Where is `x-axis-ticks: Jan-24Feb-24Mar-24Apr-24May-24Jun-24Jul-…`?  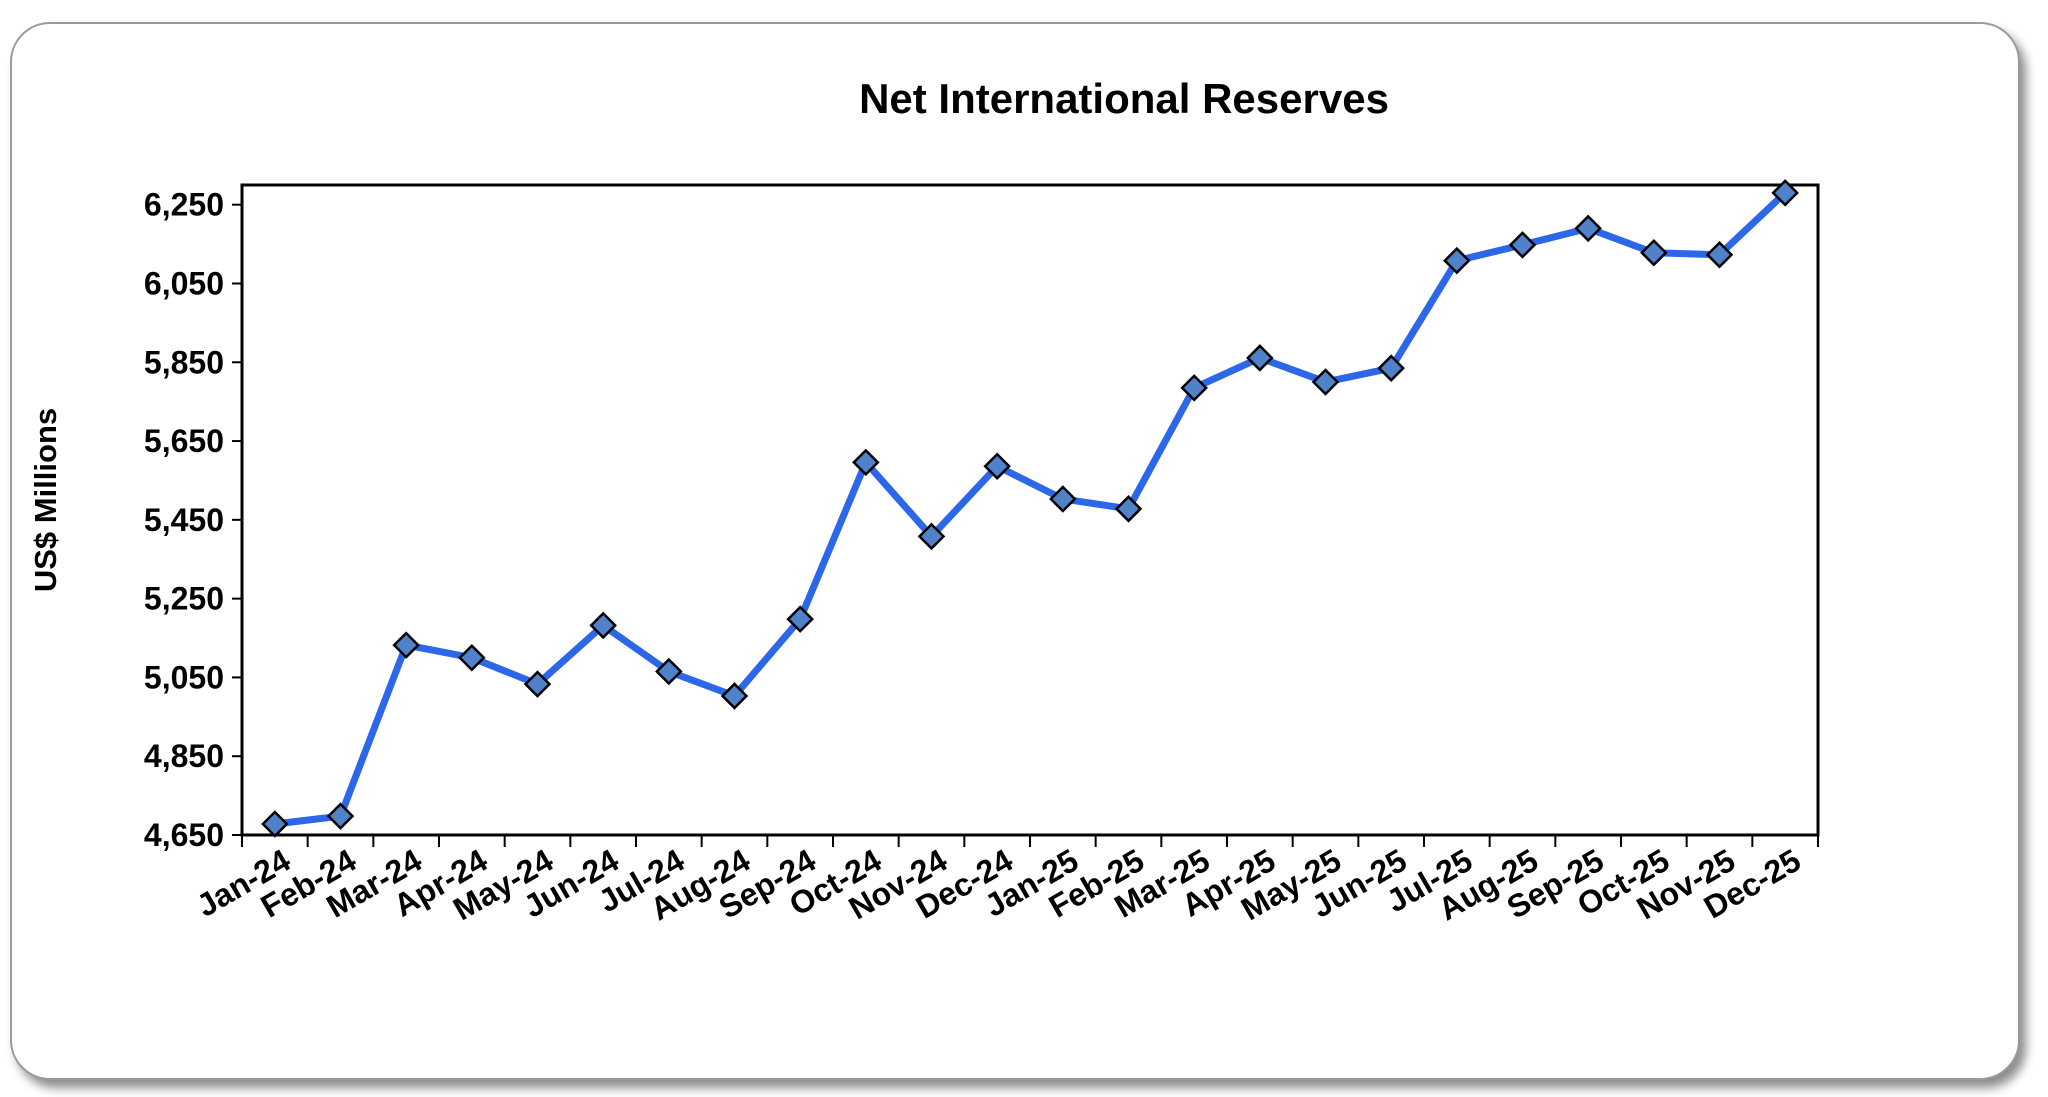 x-axis-ticks: Jan-24Feb-24Mar-24Apr-24May-24Jun-24Jul-… is located at coordinates (1005, 881).